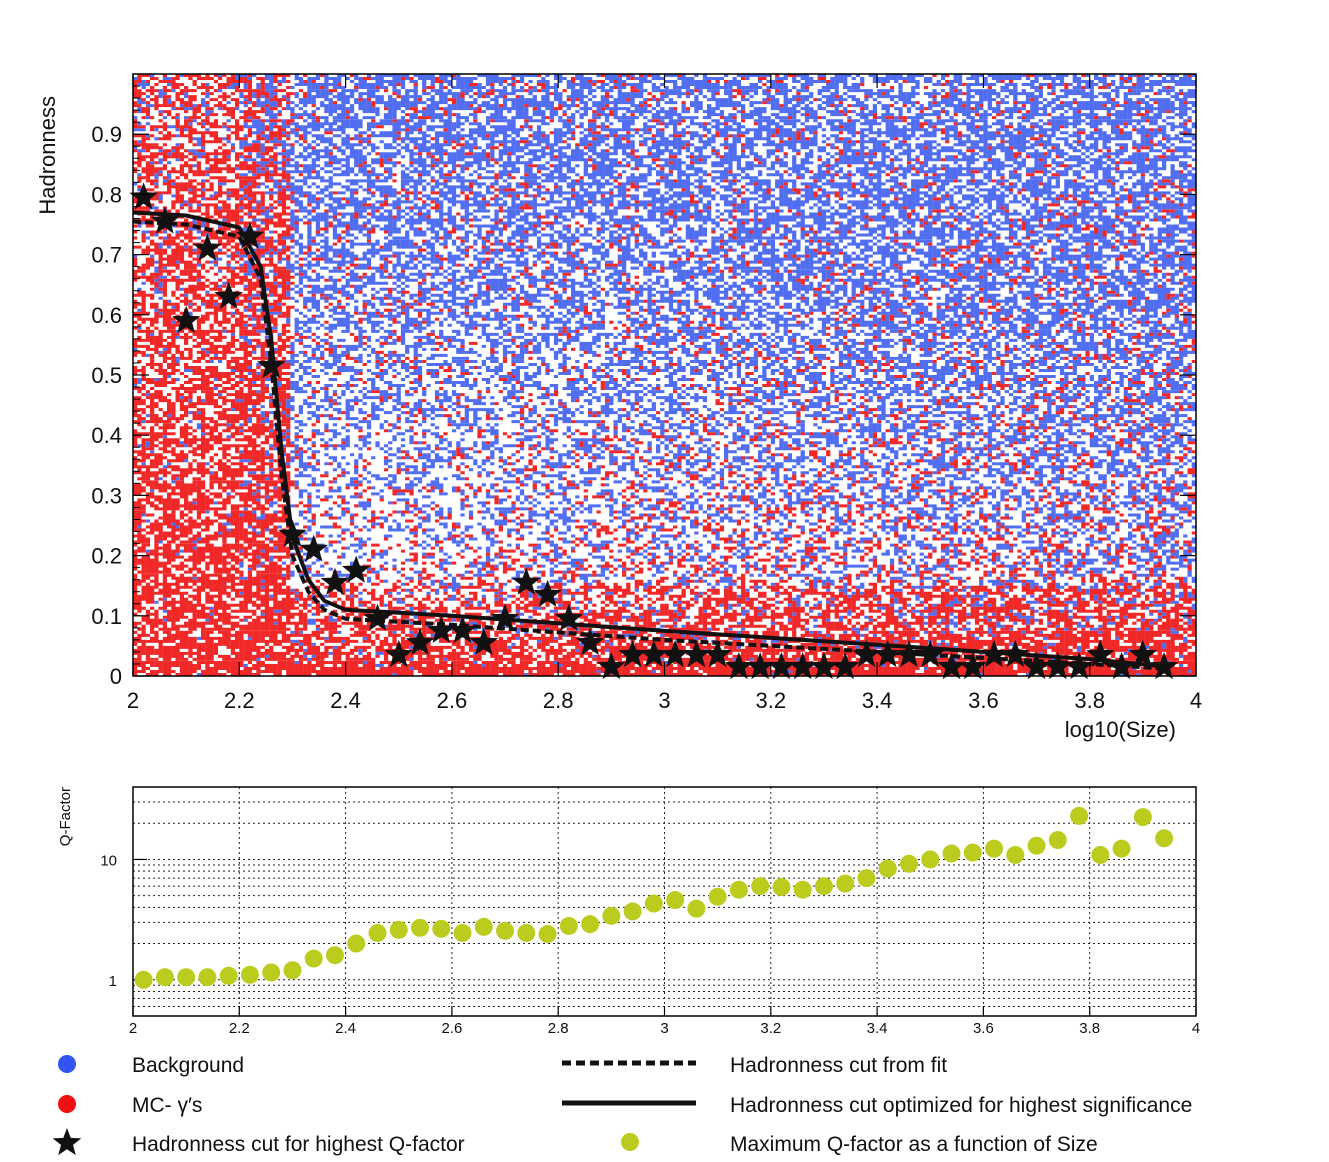 This screenshot has height=1162, width=1329. I want to click on top-x-tick-label: 2, so click(133, 700).